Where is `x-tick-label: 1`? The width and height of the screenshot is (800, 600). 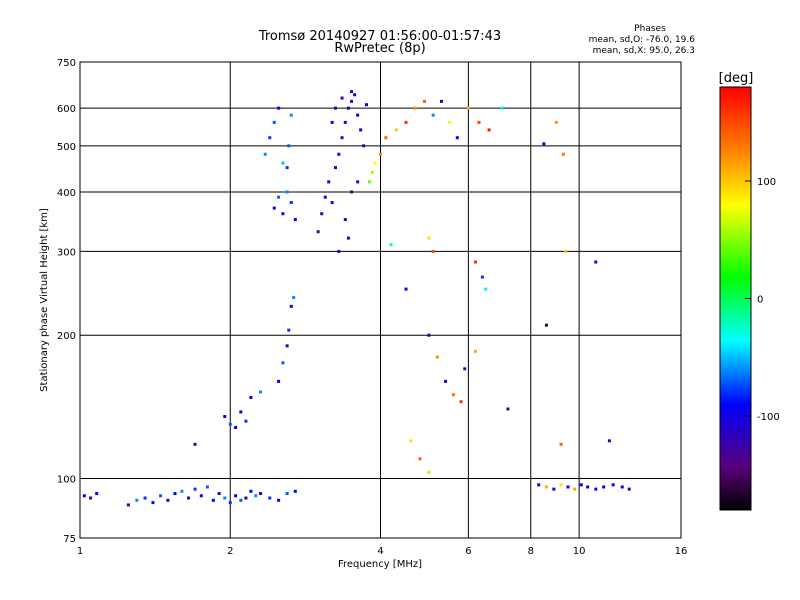 x-tick-label: 1 is located at coordinates (80, 551).